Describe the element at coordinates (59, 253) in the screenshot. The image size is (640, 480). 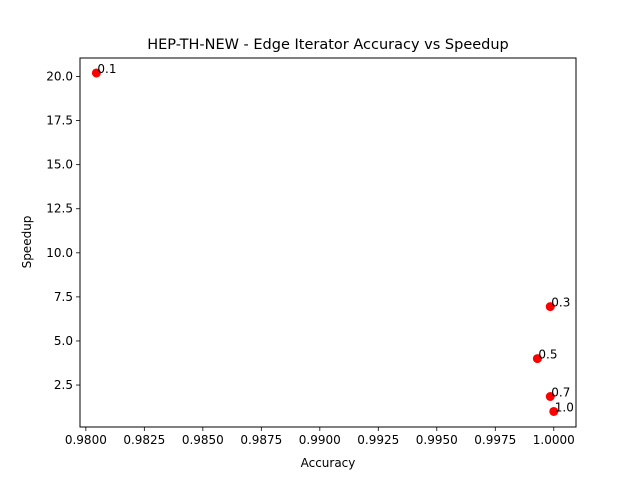
I see `y-tick-label: 10.0` at that location.